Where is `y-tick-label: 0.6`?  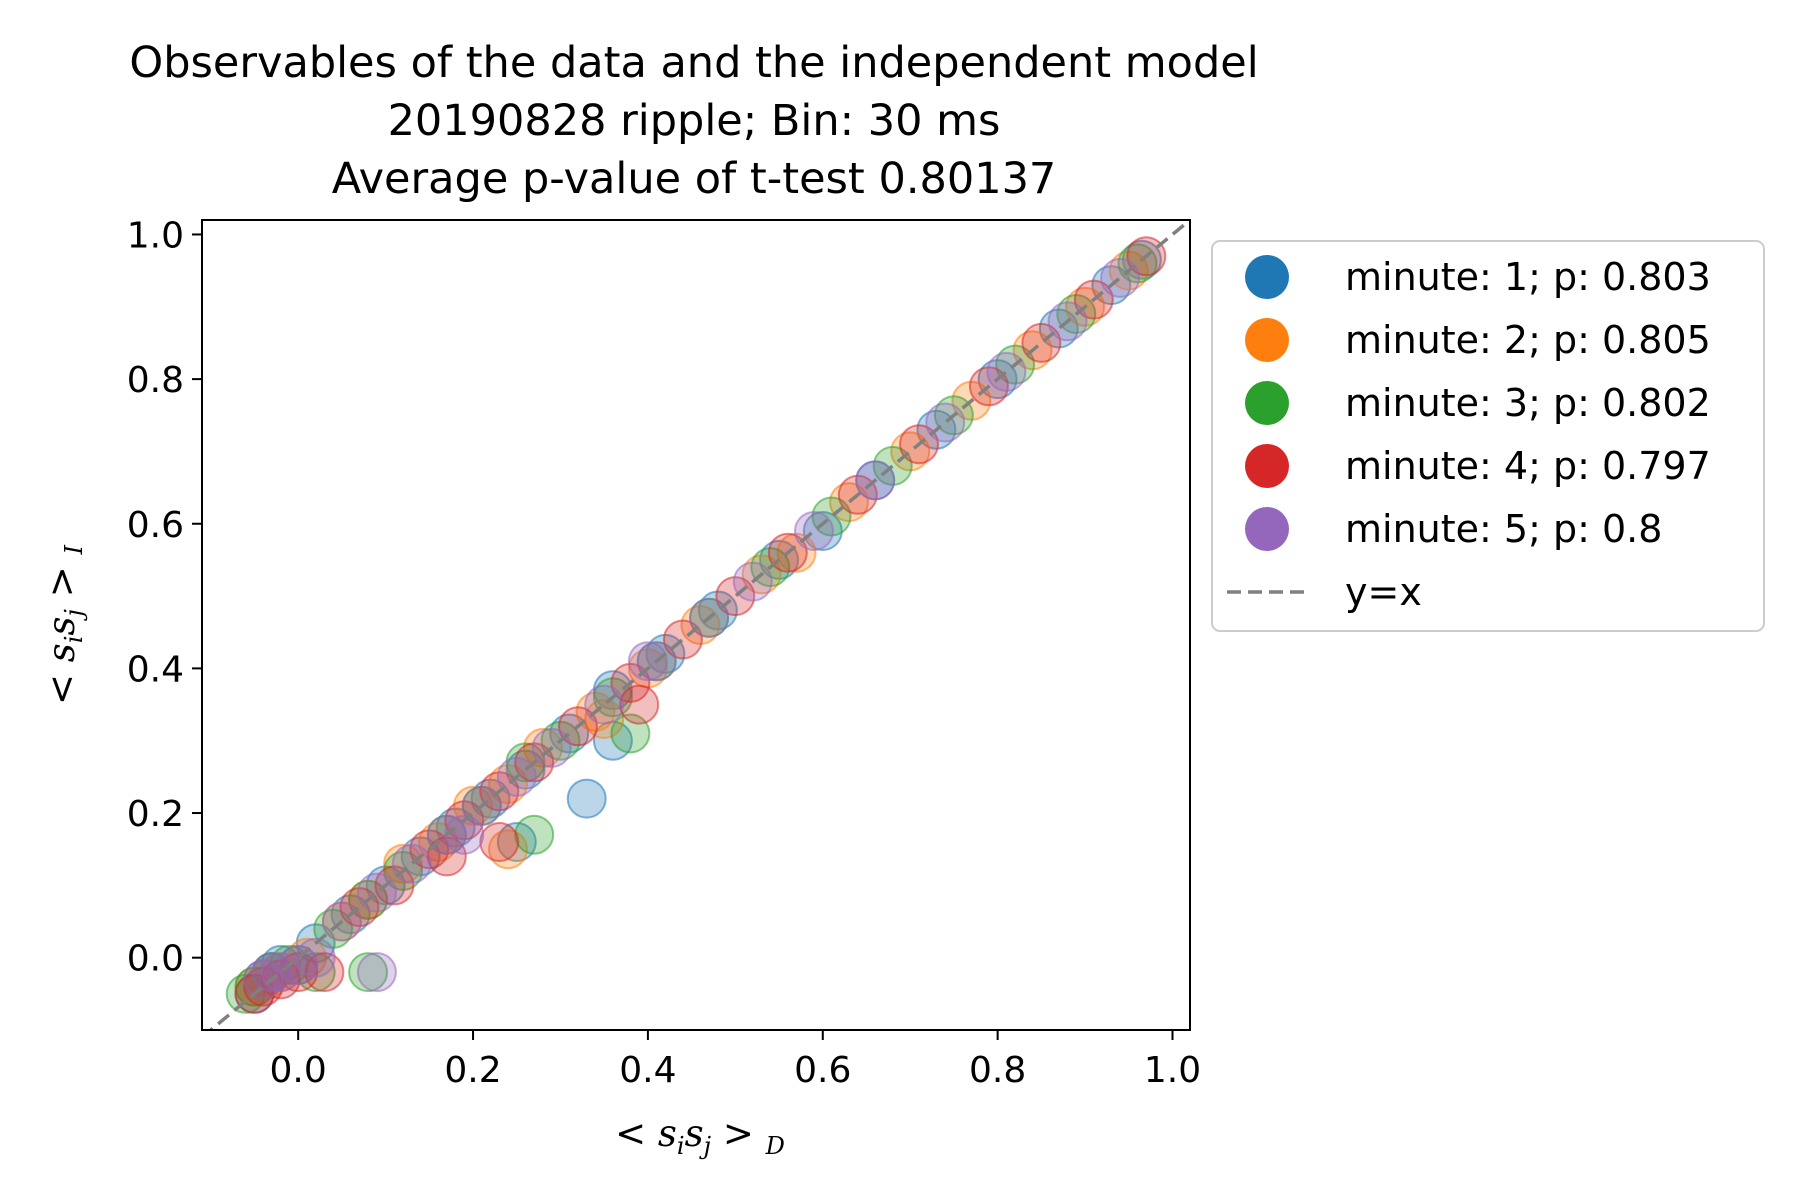 y-tick-label: 0.6 is located at coordinates (155, 525).